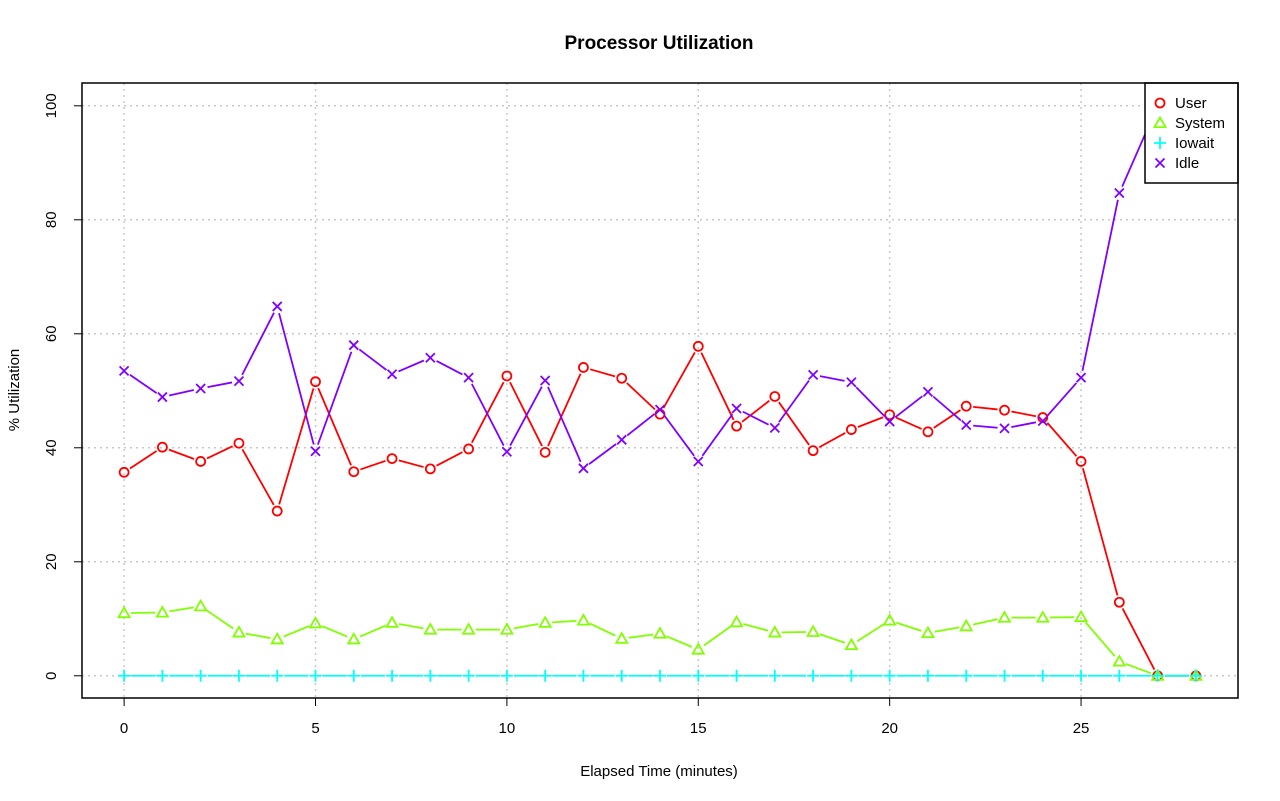 This screenshot has height=801, width=1280. Describe the element at coordinates (51, 105) in the screenshot. I see `y-tick-label-100: 100` at that location.